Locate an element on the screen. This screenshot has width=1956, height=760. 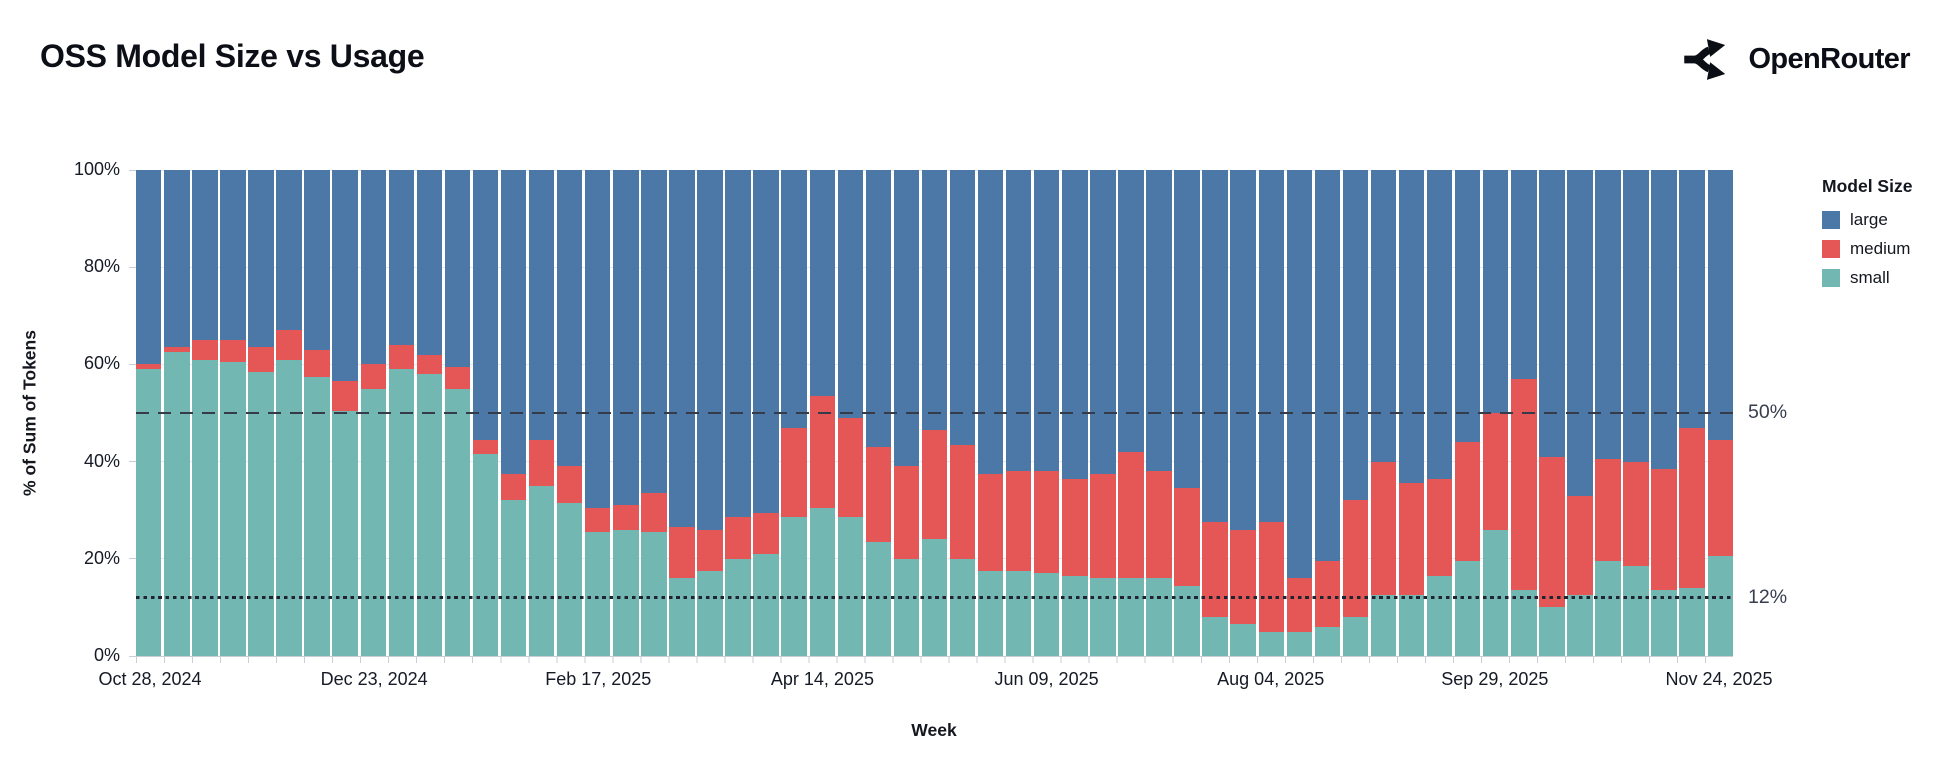
y-tick-label: 80% is located at coordinates (101, 266).